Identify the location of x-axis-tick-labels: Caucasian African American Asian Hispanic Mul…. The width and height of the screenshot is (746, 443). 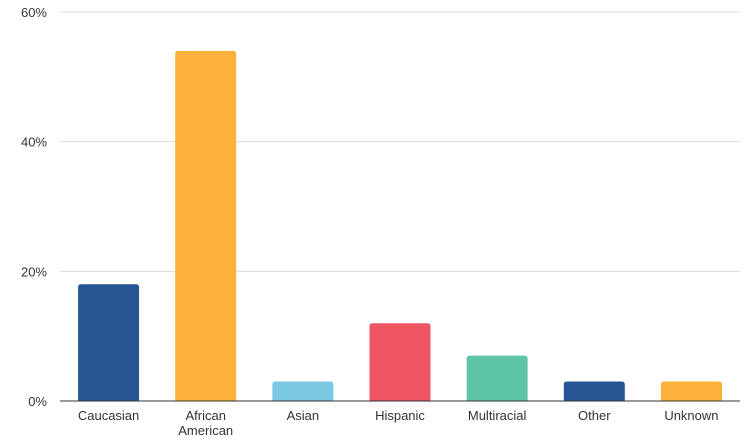
(398, 423).